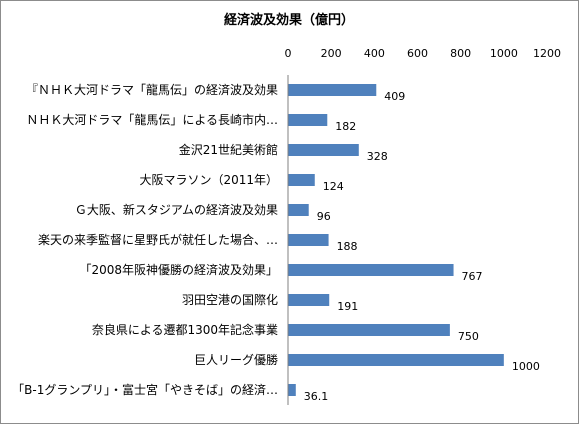 This screenshot has width=579, height=424. I want to click on data-label: 1000, so click(526, 366).